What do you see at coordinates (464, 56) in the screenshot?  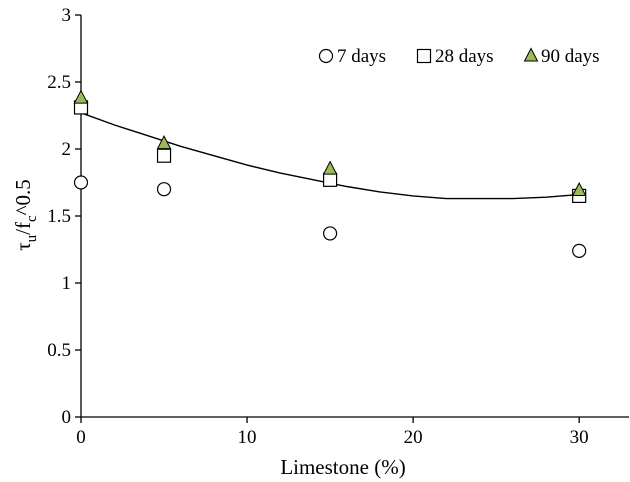 I see `legend-label: 28 days` at bounding box center [464, 56].